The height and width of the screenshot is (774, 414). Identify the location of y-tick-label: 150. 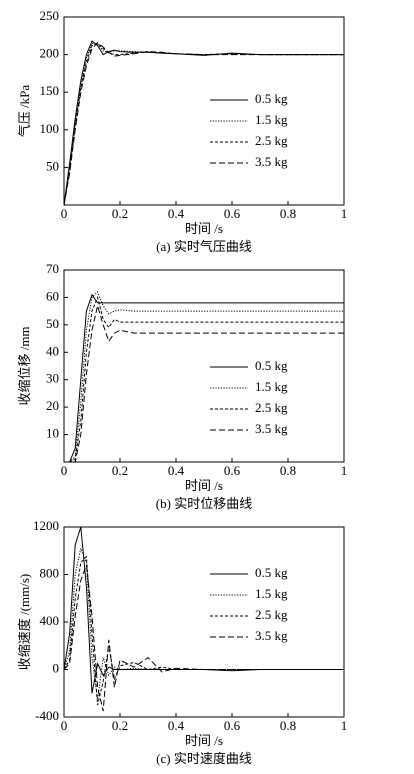
(50, 90).